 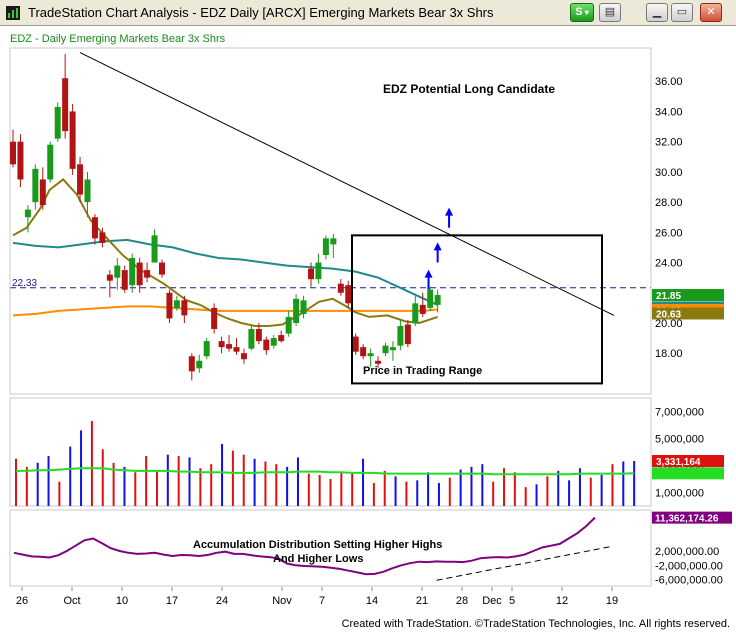 I want to click on ad-tick-label: -2,000,000.00, so click(x=689, y=566).